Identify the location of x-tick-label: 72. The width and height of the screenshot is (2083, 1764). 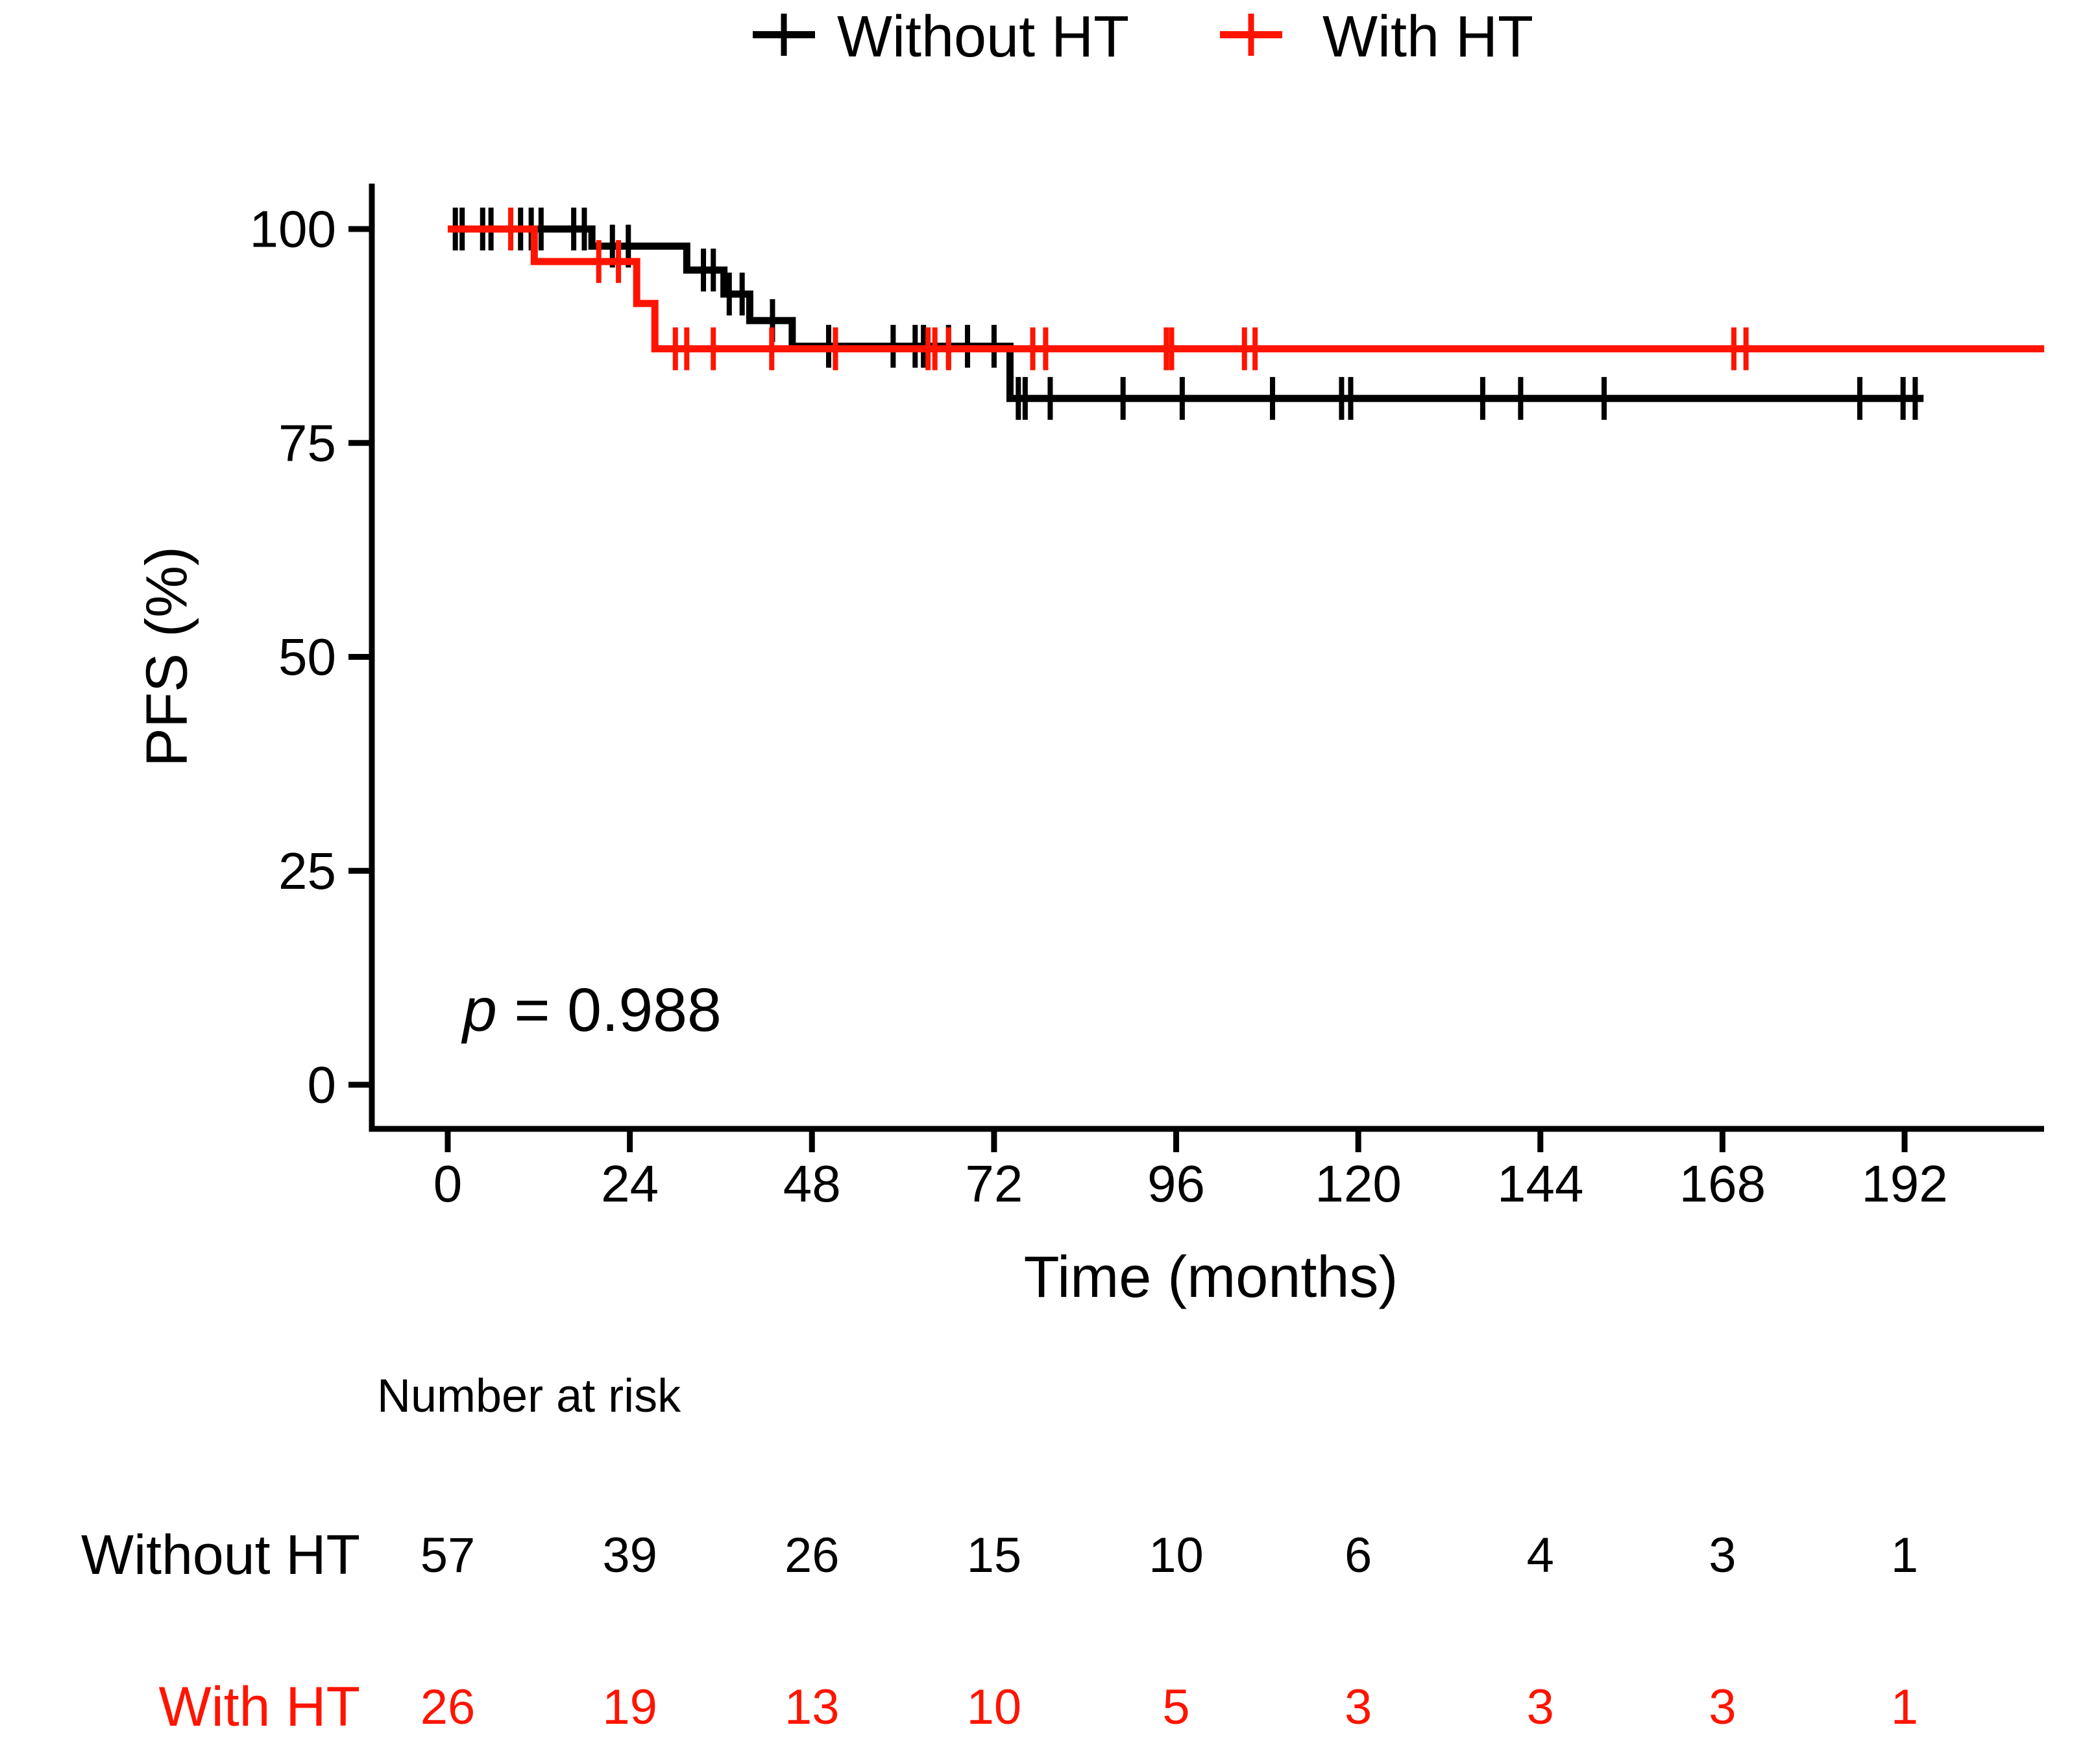
(994, 1184).